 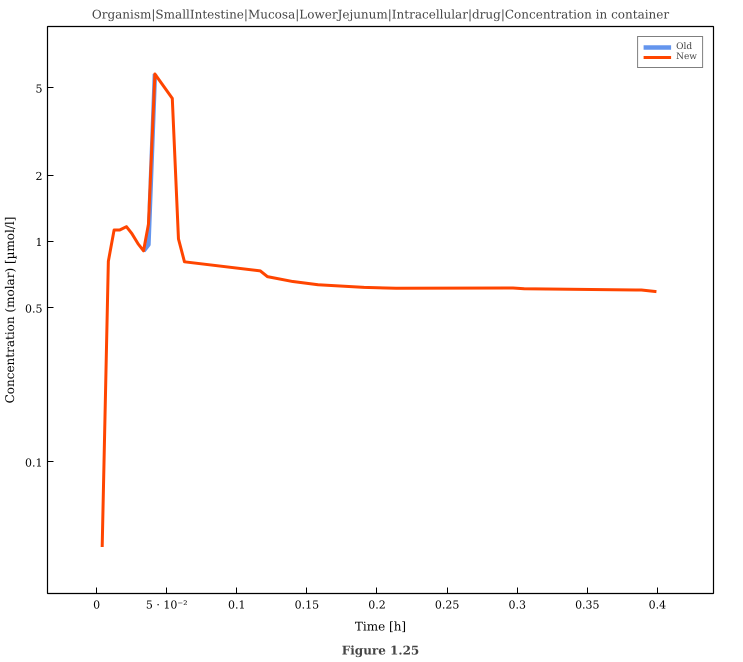 I want to click on x-tick-label: 0.15, so click(x=307, y=605).